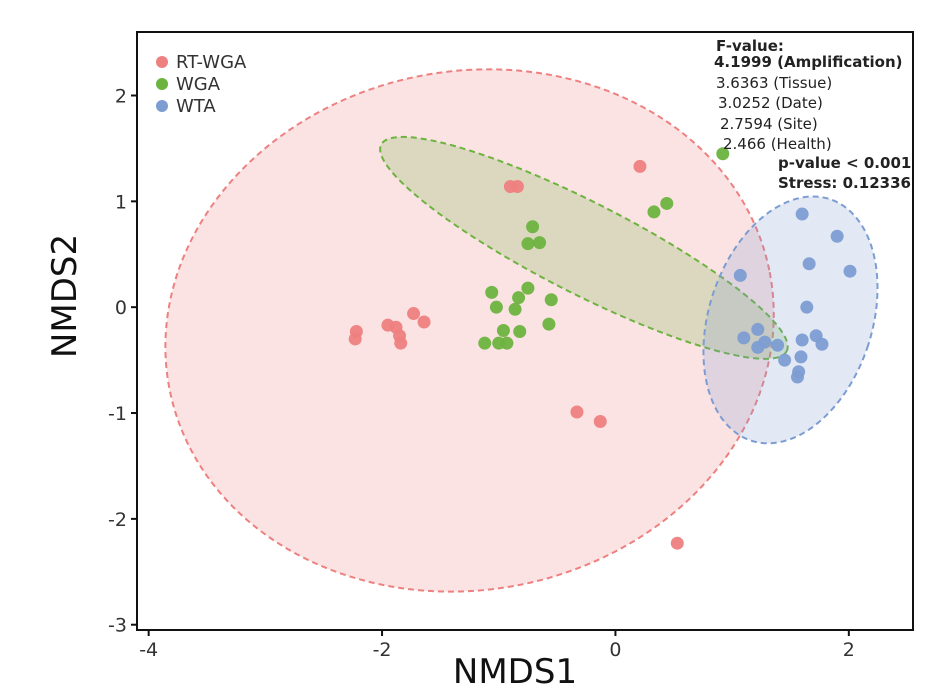 Image resolution: width=930 pixels, height=690 pixels. I want to click on y-tick-label: 0, so click(121, 308).